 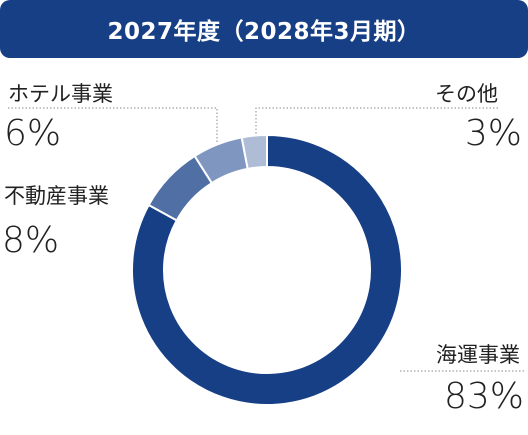 I want to click on chart-title-banner: 2027年度（2028年3月期）, so click(x=264, y=29).